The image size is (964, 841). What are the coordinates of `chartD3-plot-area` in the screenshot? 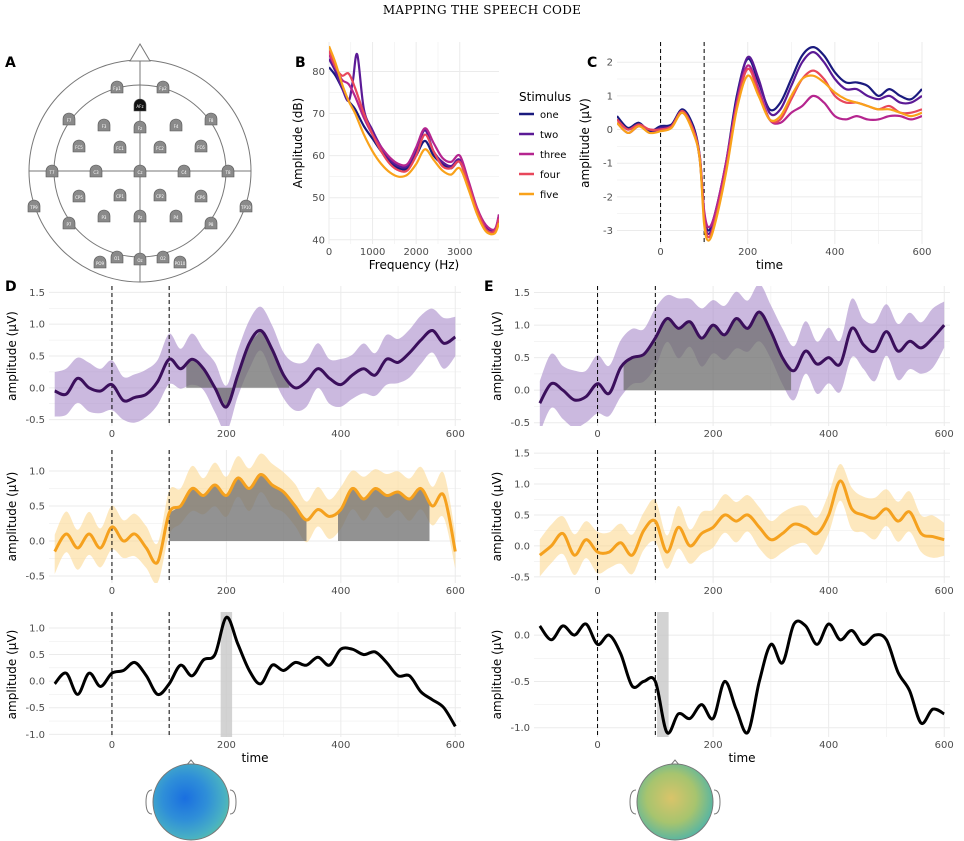 It's located at (255, 674).